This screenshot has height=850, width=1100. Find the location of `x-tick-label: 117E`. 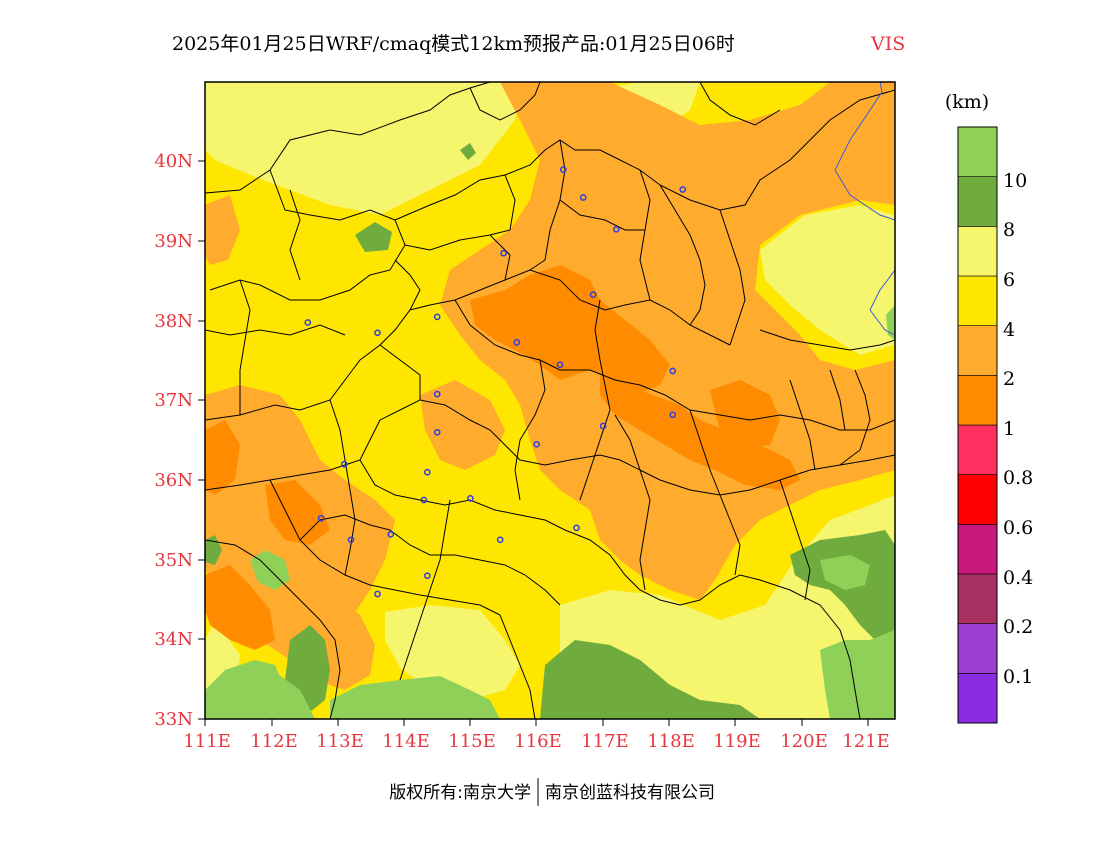

x-tick-label: 117E is located at coordinates (605, 741).